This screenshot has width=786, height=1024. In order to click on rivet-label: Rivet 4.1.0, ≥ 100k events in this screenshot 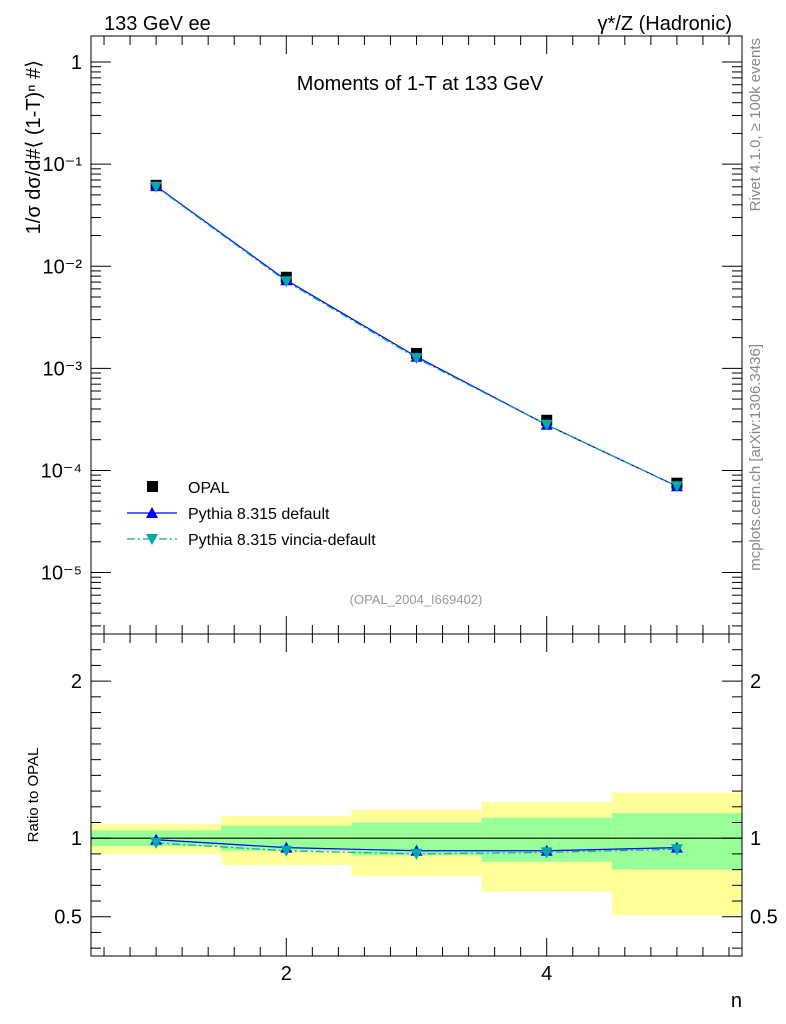, I will do `click(755, 124)`.